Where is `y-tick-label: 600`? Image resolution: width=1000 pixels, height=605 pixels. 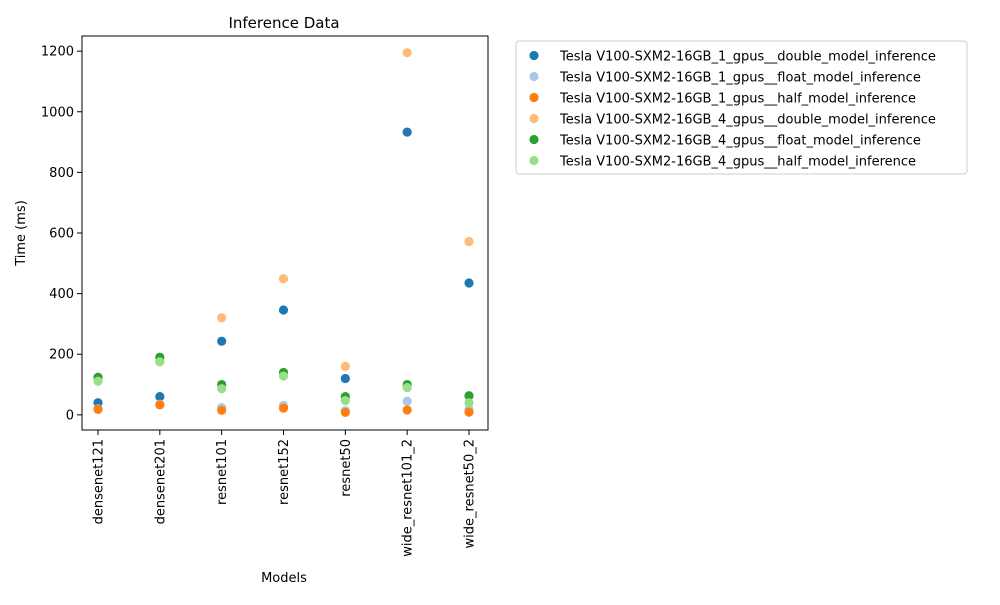
y-tick-label: 600 is located at coordinates (61, 234).